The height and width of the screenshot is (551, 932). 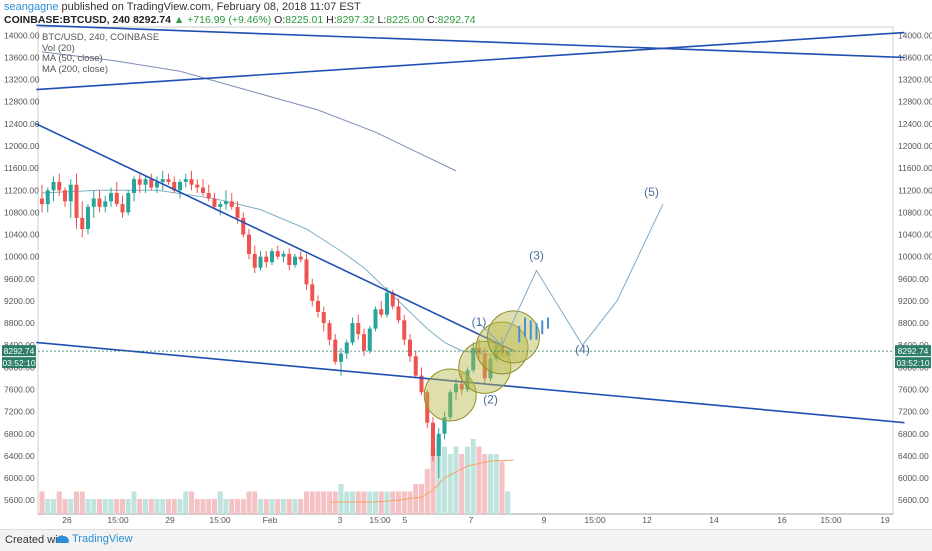 What do you see at coordinates (647, 520) in the screenshot?
I see `x-tick-label: 12` at bounding box center [647, 520].